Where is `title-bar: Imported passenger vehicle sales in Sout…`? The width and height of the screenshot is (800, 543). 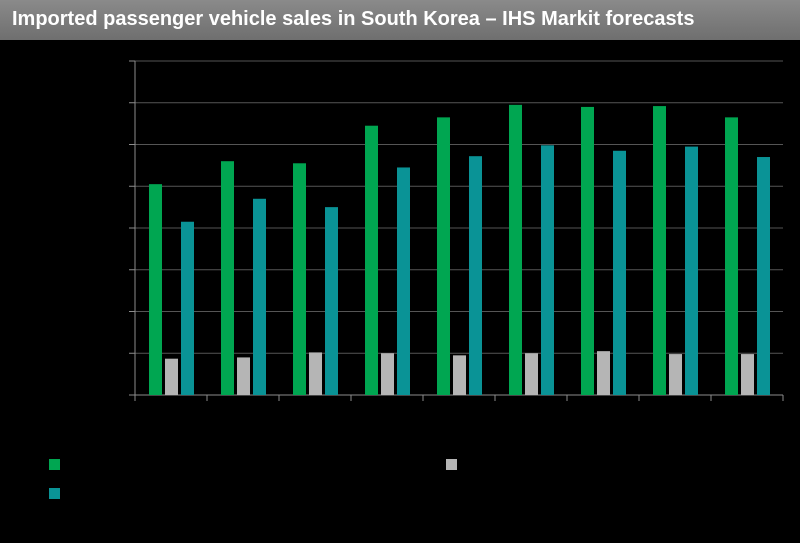 title-bar: Imported passenger vehicle sales in Sout… is located at coordinates (400, 20).